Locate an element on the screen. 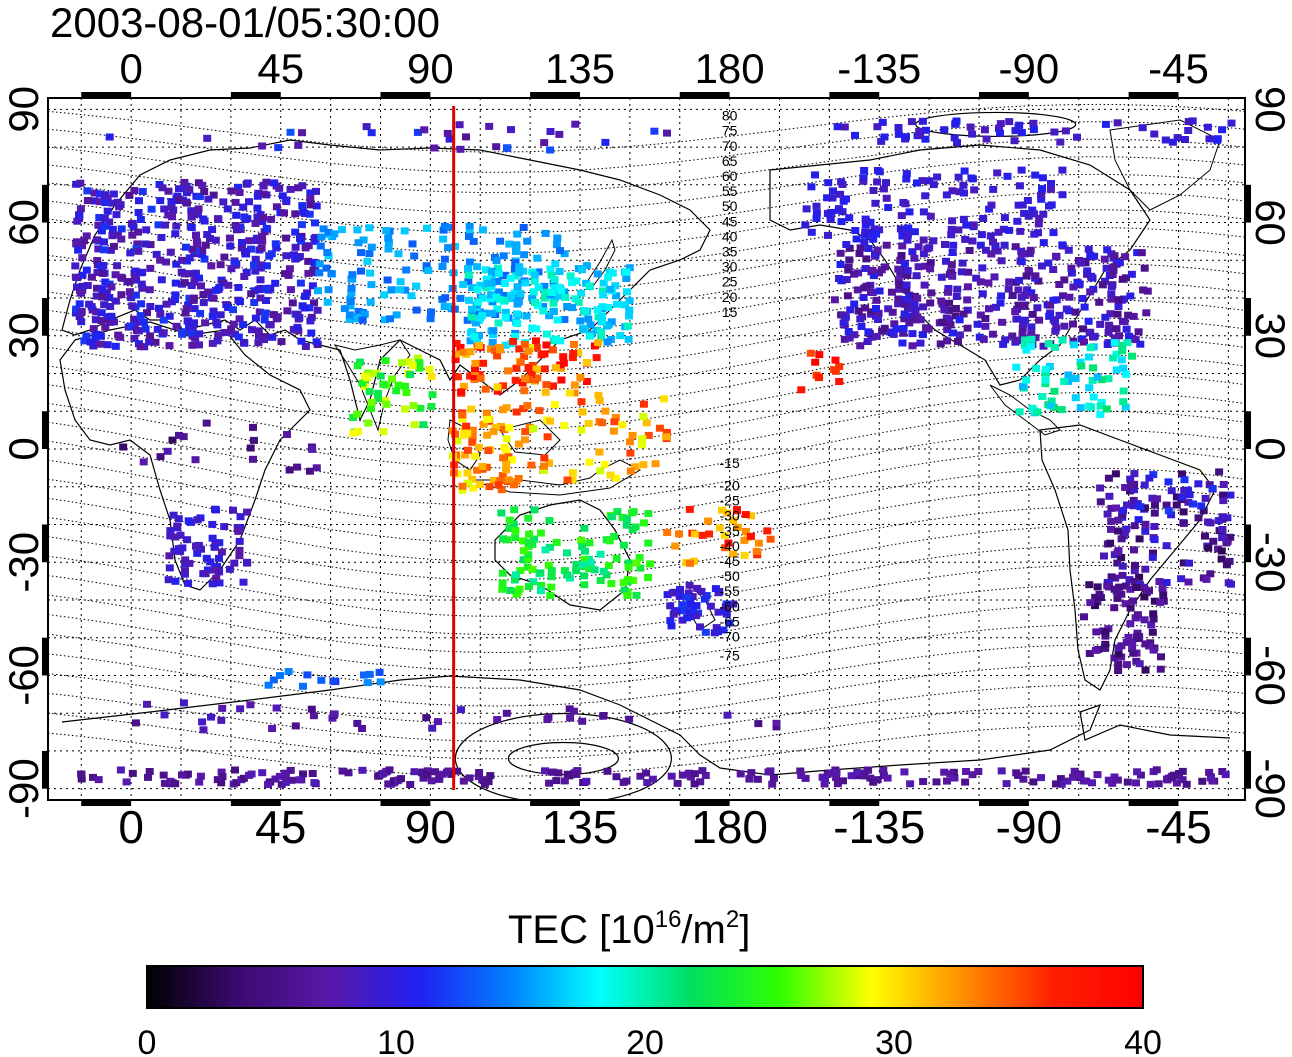 The height and width of the screenshot is (1057, 1292). contour-label: -75 is located at coordinates (730, 655).